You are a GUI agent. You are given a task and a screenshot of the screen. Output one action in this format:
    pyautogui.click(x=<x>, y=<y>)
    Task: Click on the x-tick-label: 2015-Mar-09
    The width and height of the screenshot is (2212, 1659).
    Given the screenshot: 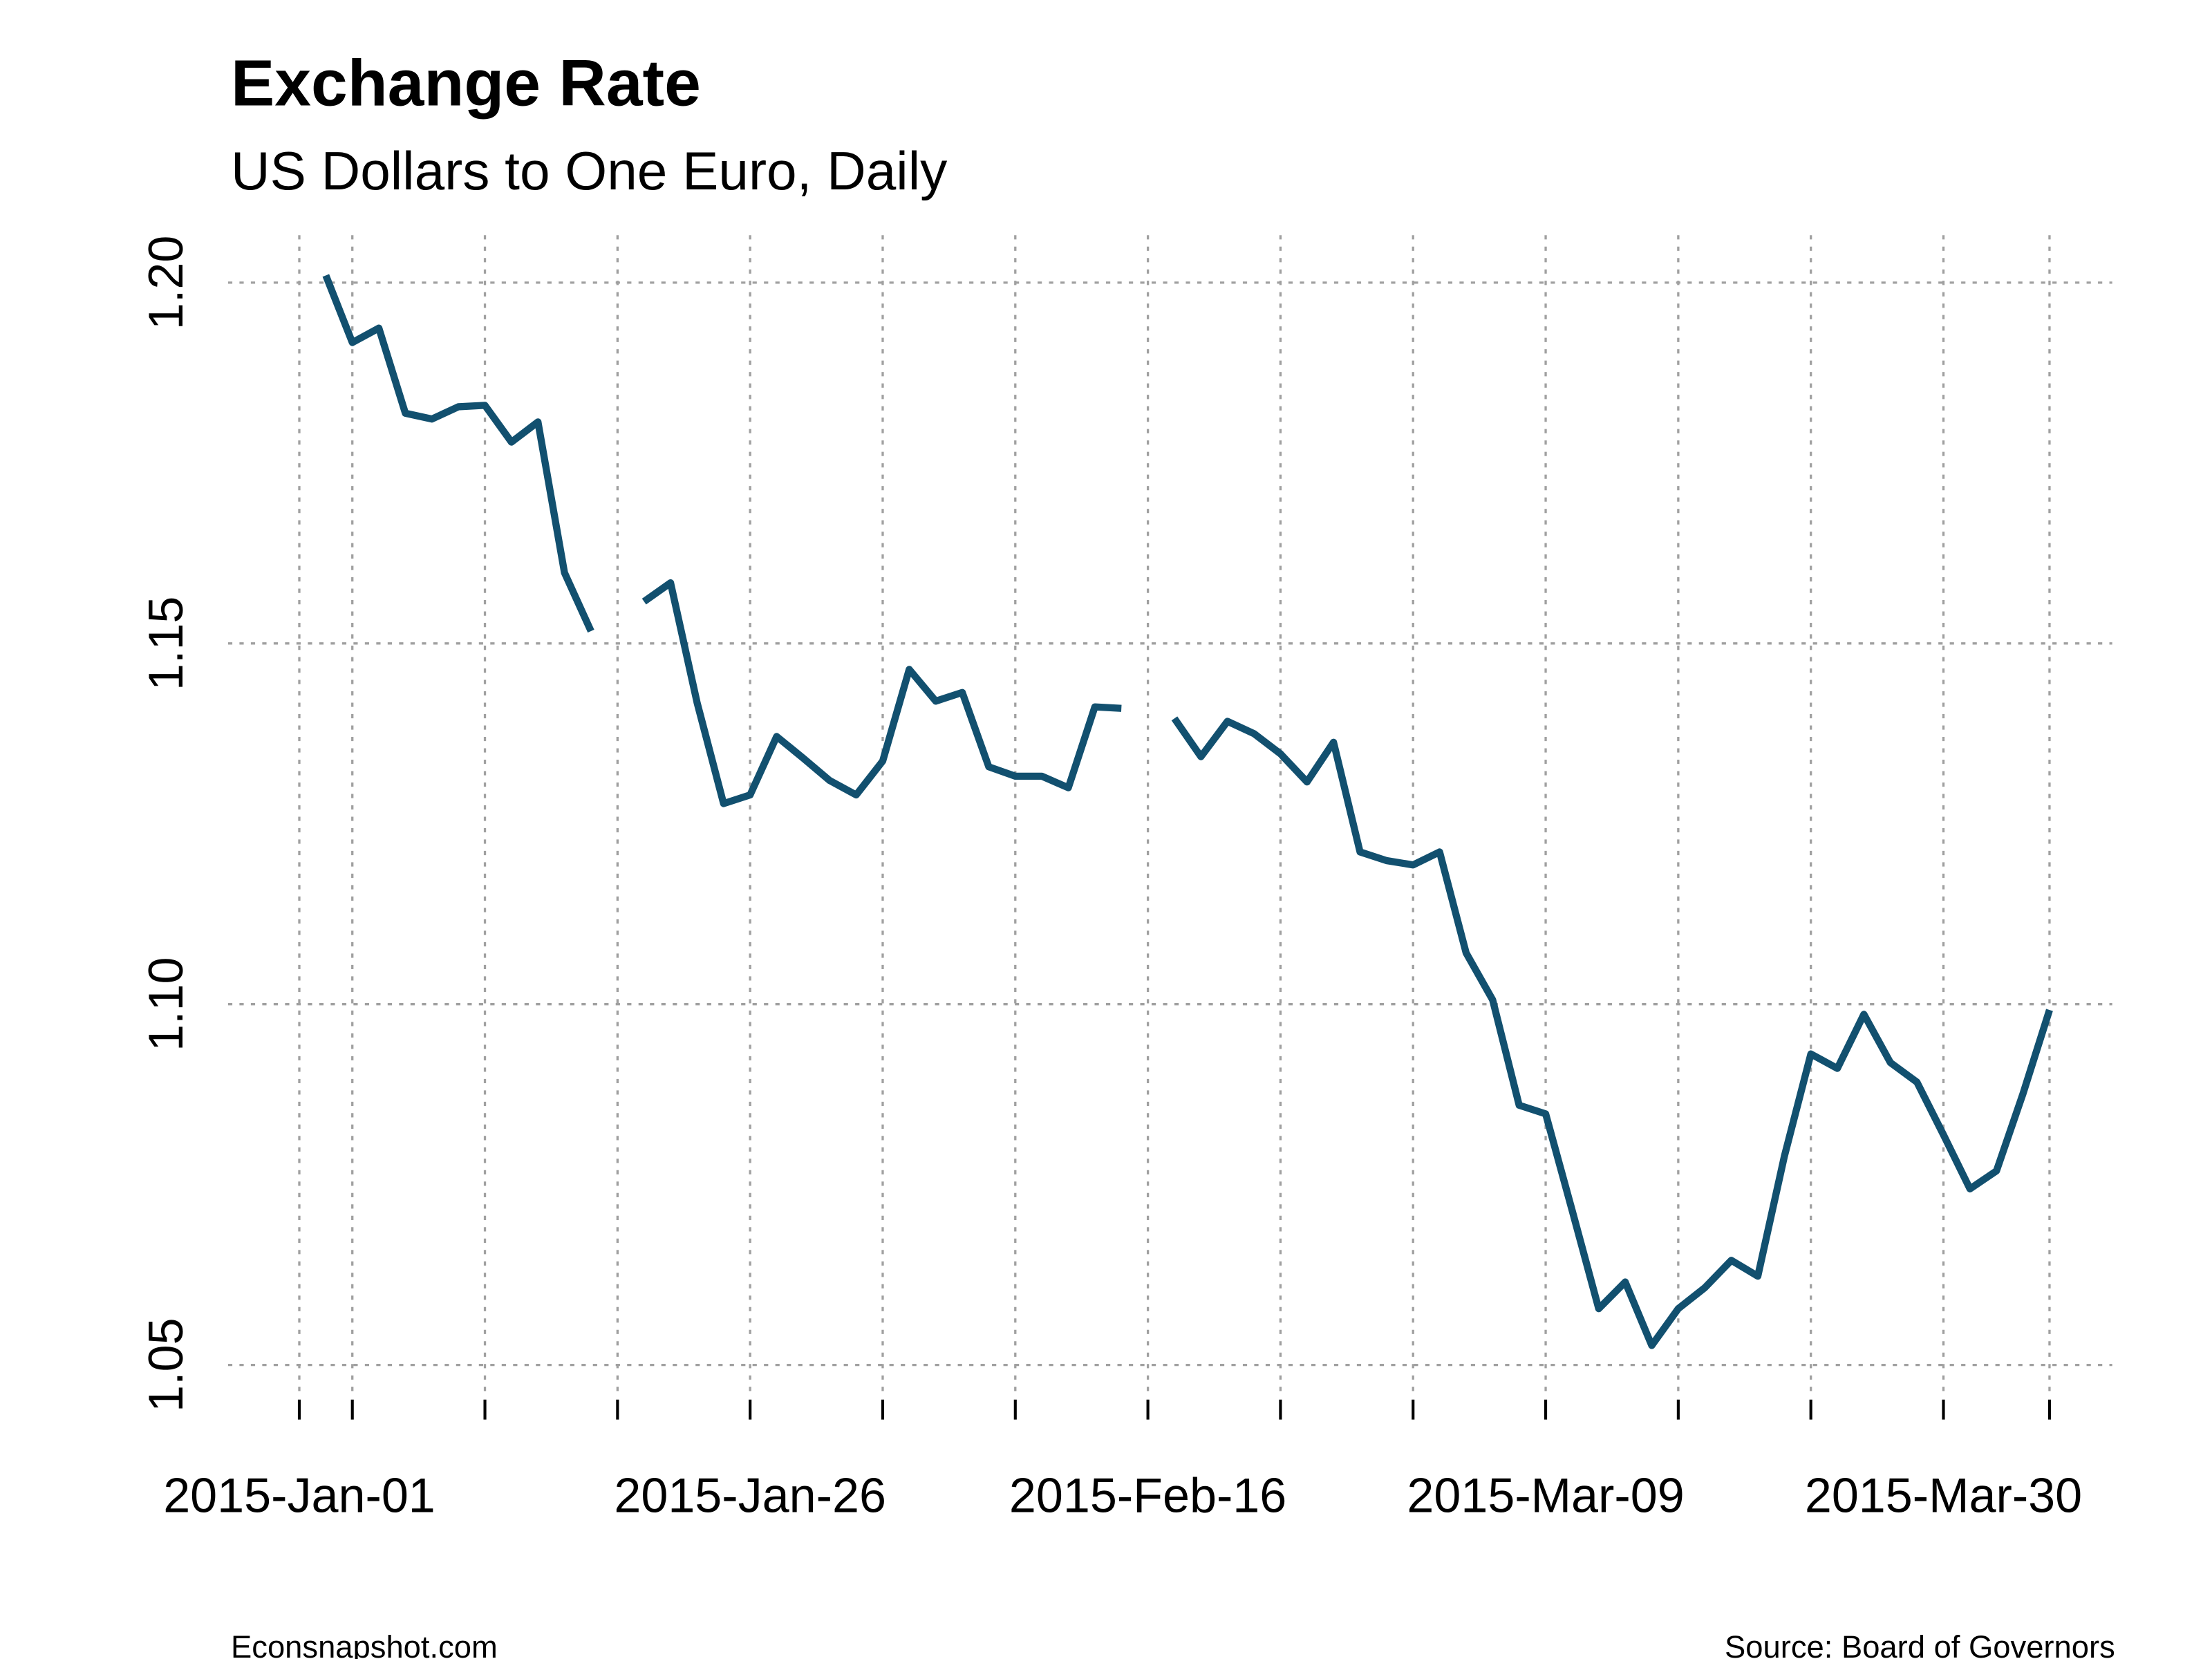 What is the action you would take?
    pyautogui.click(x=1545, y=1496)
    